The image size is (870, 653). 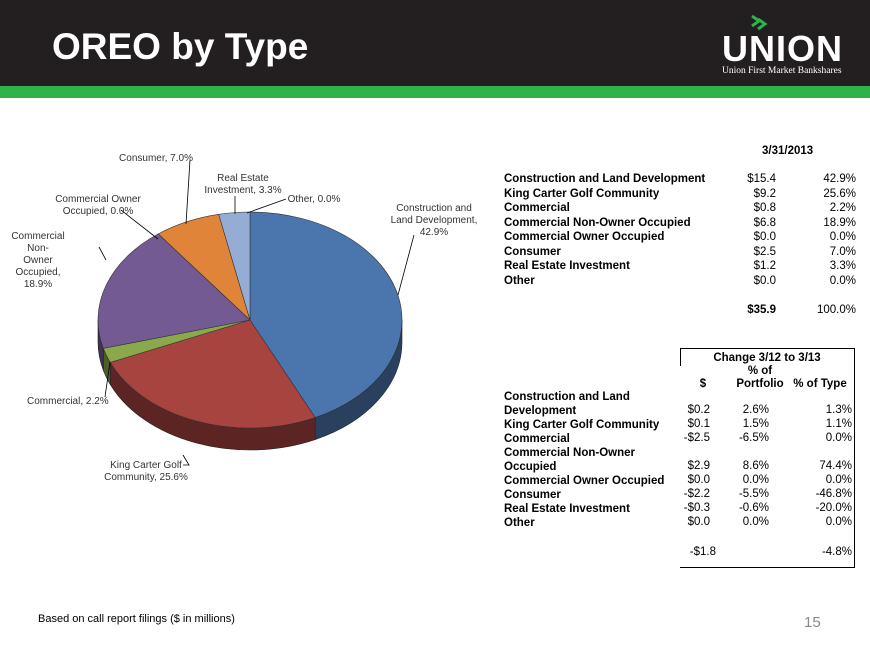 What do you see at coordinates (314, 199) in the screenshot?
I see `label-other: Other, 0.0%` at bounding box center [314, 199].